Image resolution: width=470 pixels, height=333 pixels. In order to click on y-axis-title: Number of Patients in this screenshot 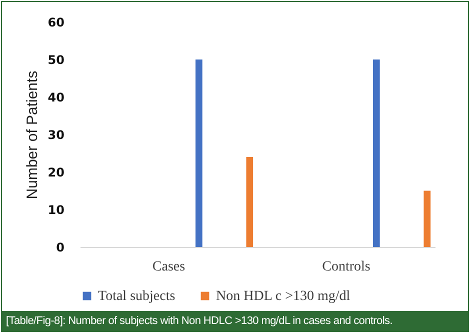, I will do `click(32, 135)`.